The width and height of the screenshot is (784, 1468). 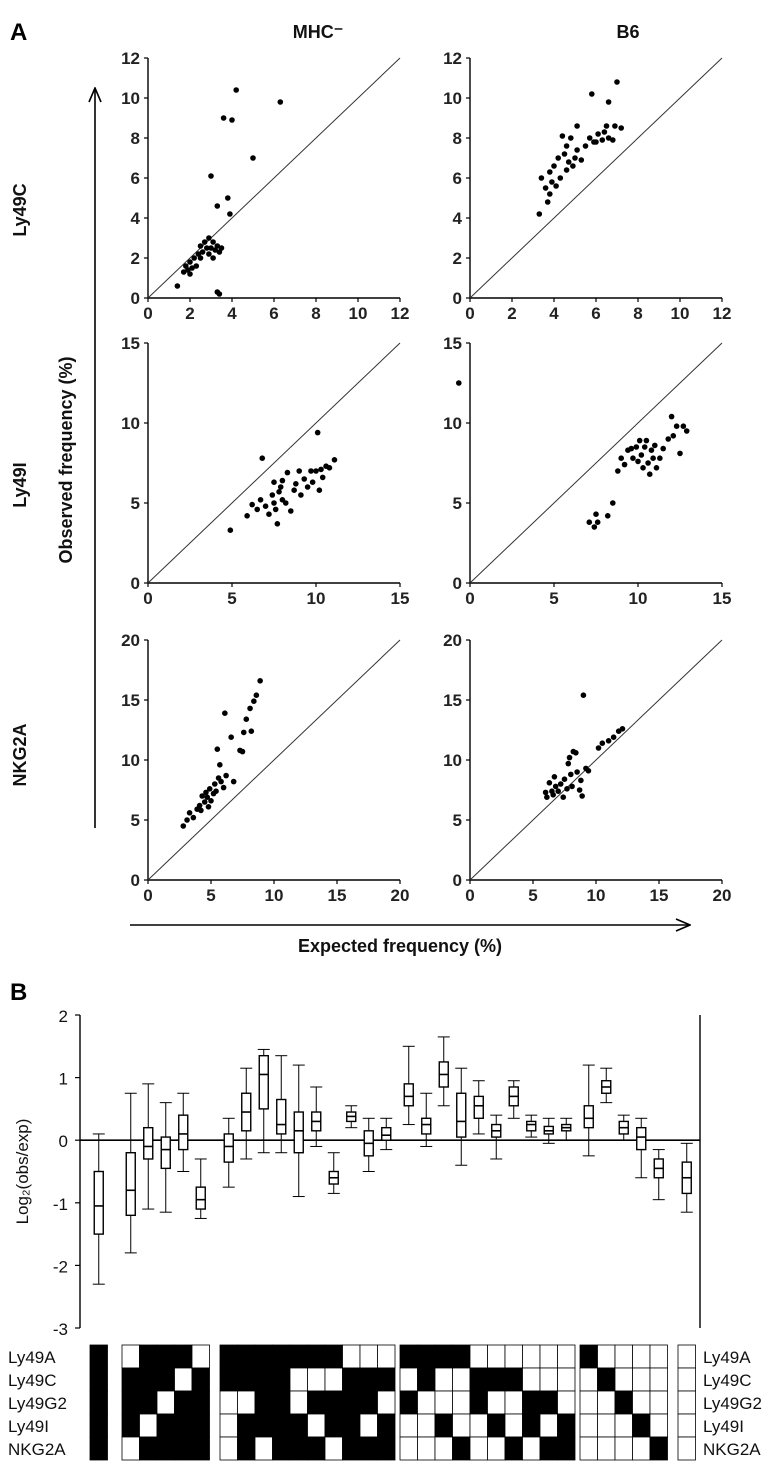 What do you see at coordinates (20, 209) in the screenshot?
I see `row-title-ly49c: Ly49C` at bounding box center [20, 209].